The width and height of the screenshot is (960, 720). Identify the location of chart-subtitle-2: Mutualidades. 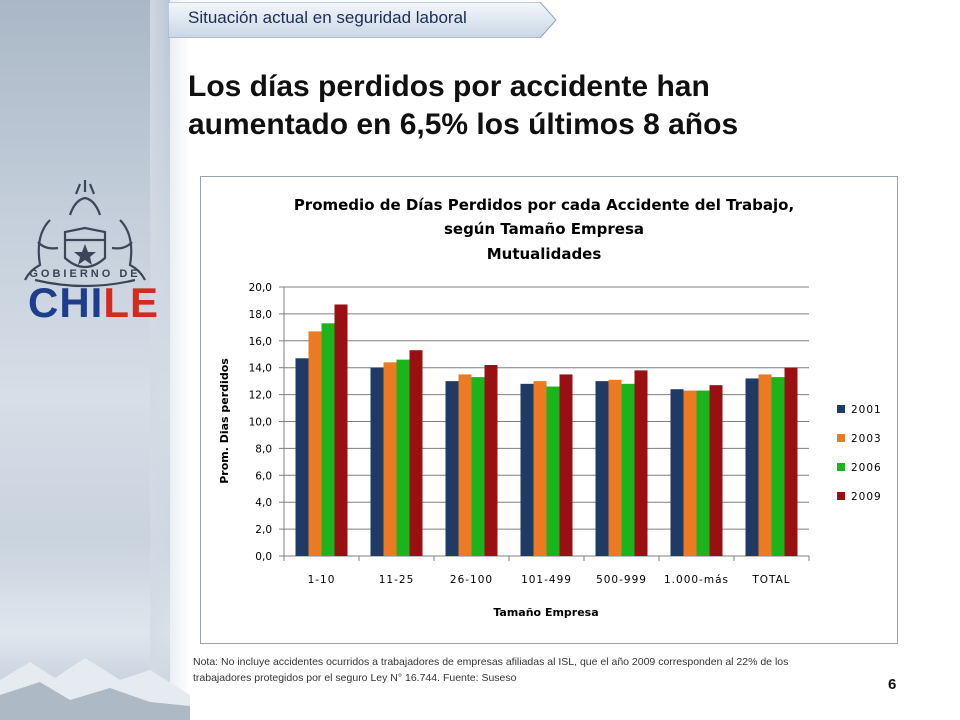
(544, 254).